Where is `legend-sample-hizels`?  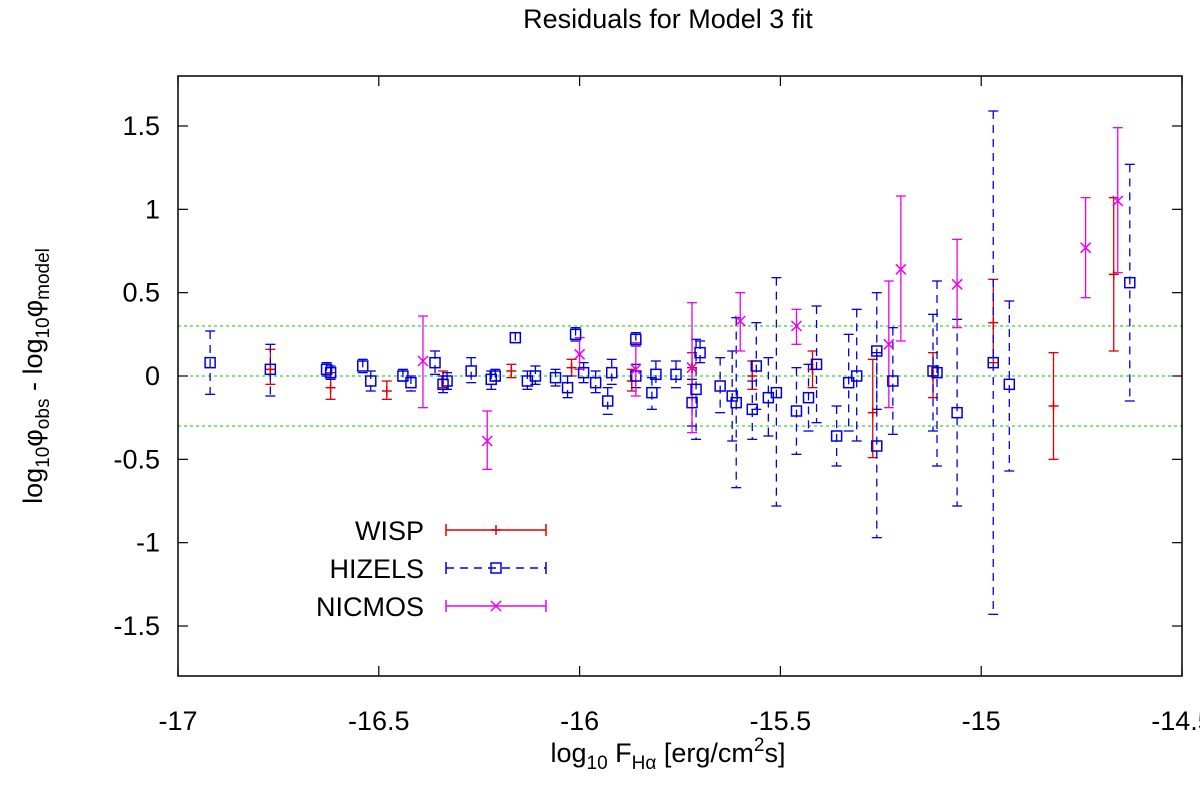 legend-sample-hizels is located at coordinates (496, 568).